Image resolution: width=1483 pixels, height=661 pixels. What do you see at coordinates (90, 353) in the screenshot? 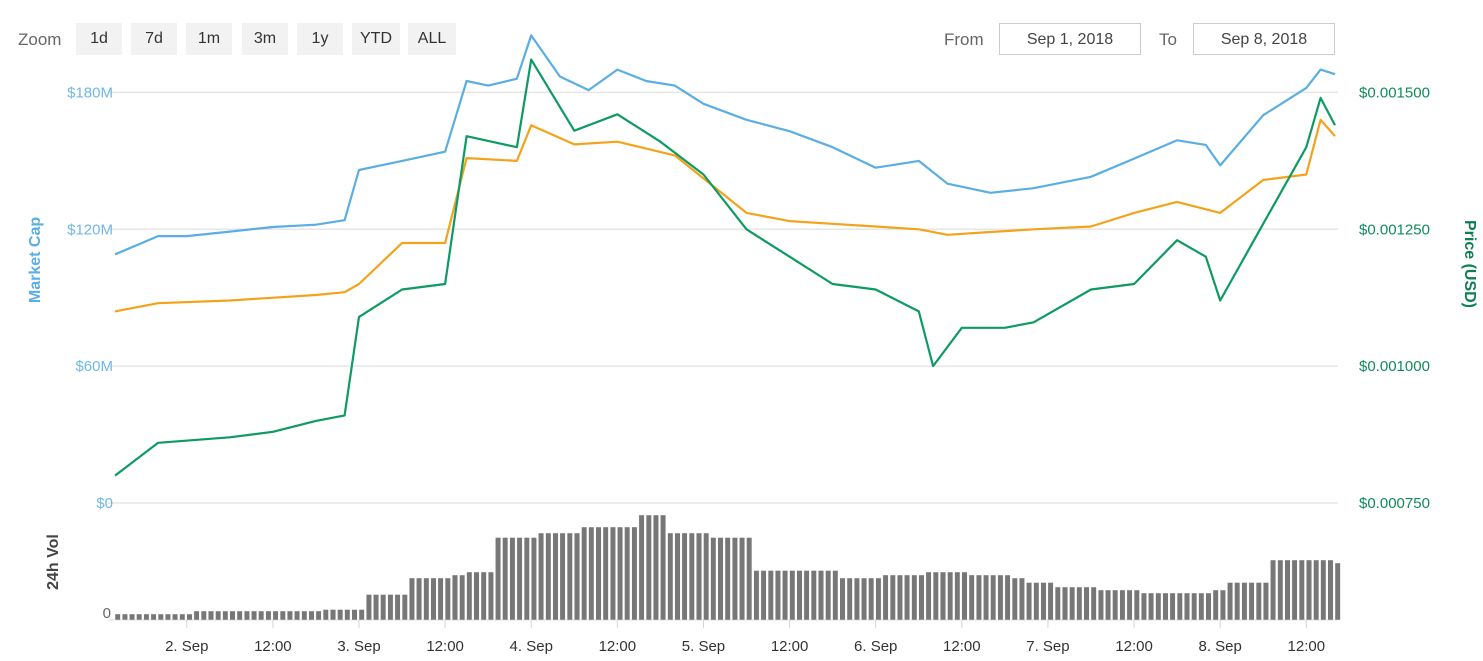
I see `left-axis-ticks: $0 $60M $120M $180M 0` at bounding box center [90, 353].